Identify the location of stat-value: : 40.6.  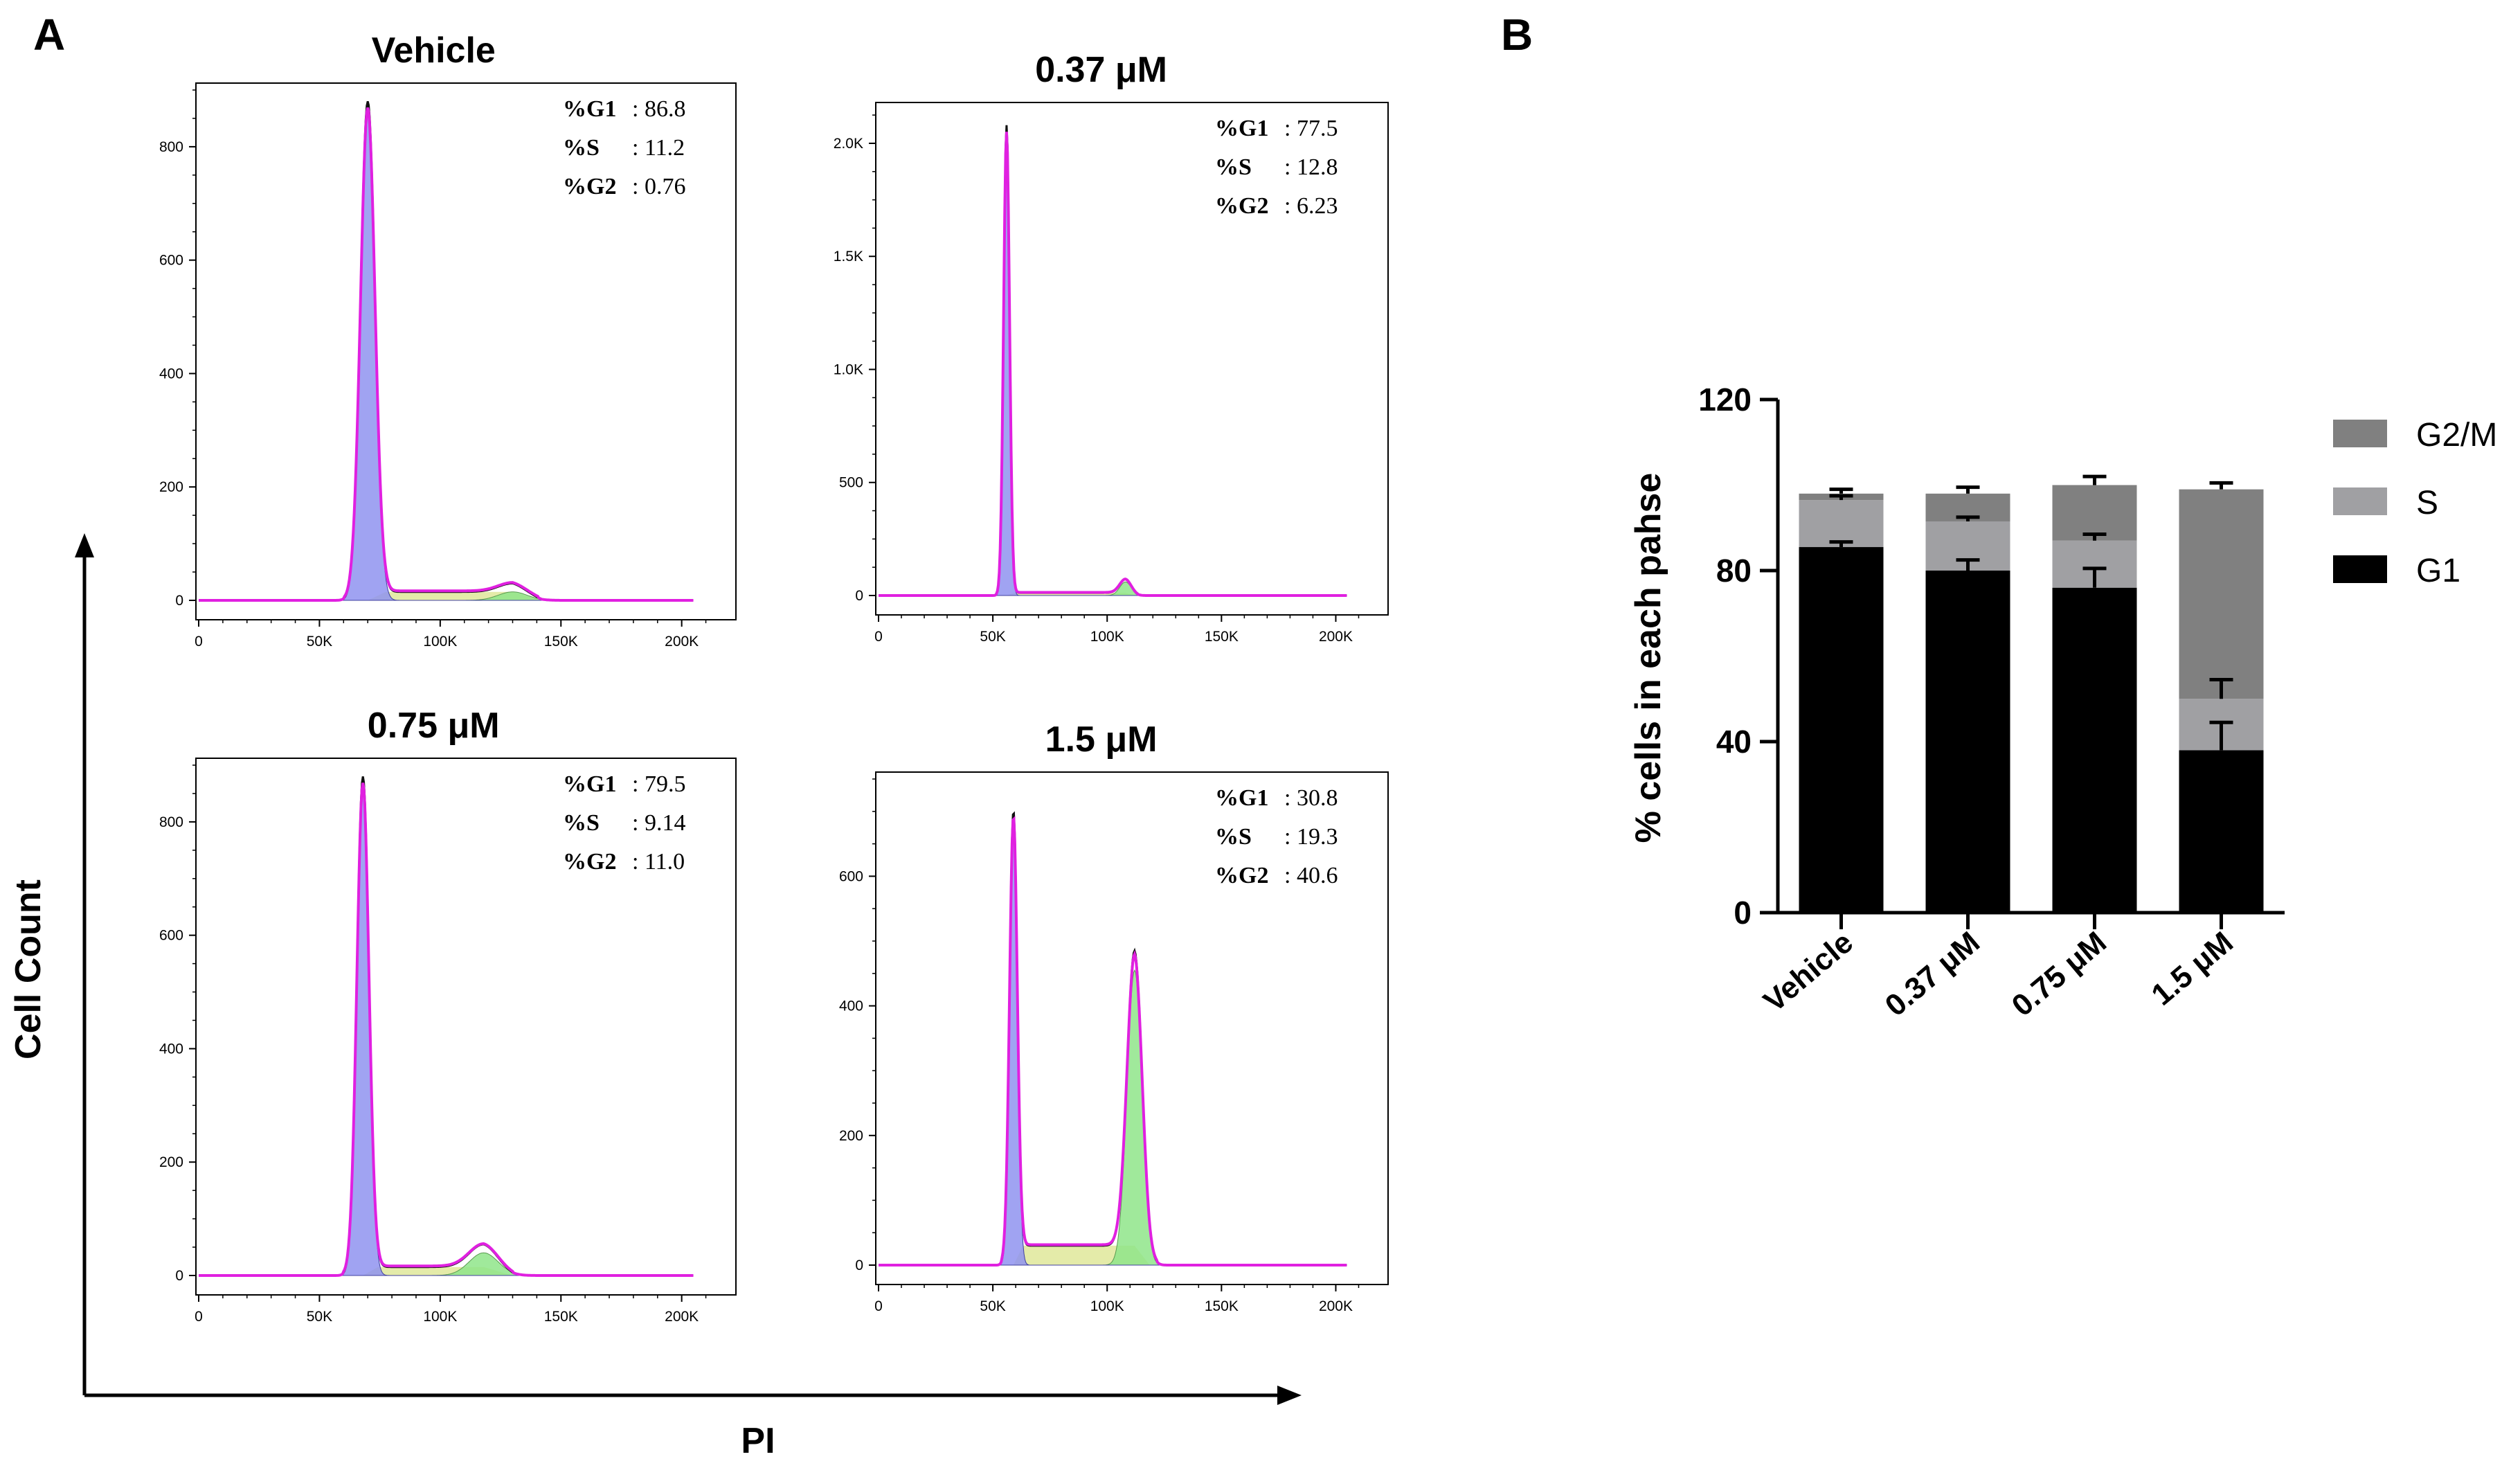
(1311, 875).